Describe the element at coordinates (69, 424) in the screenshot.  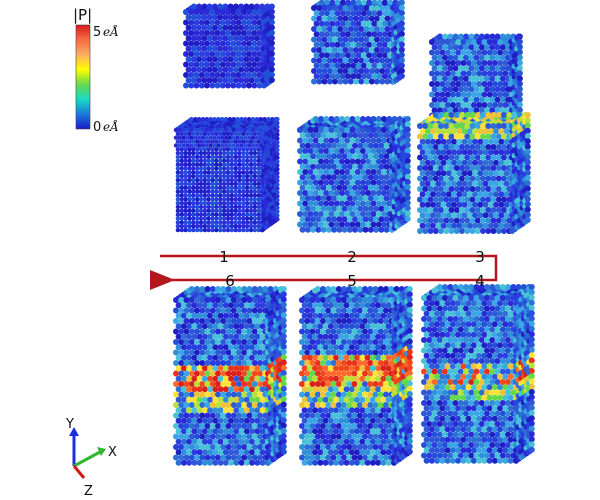
I see `y-axis-label: Y` at that location.